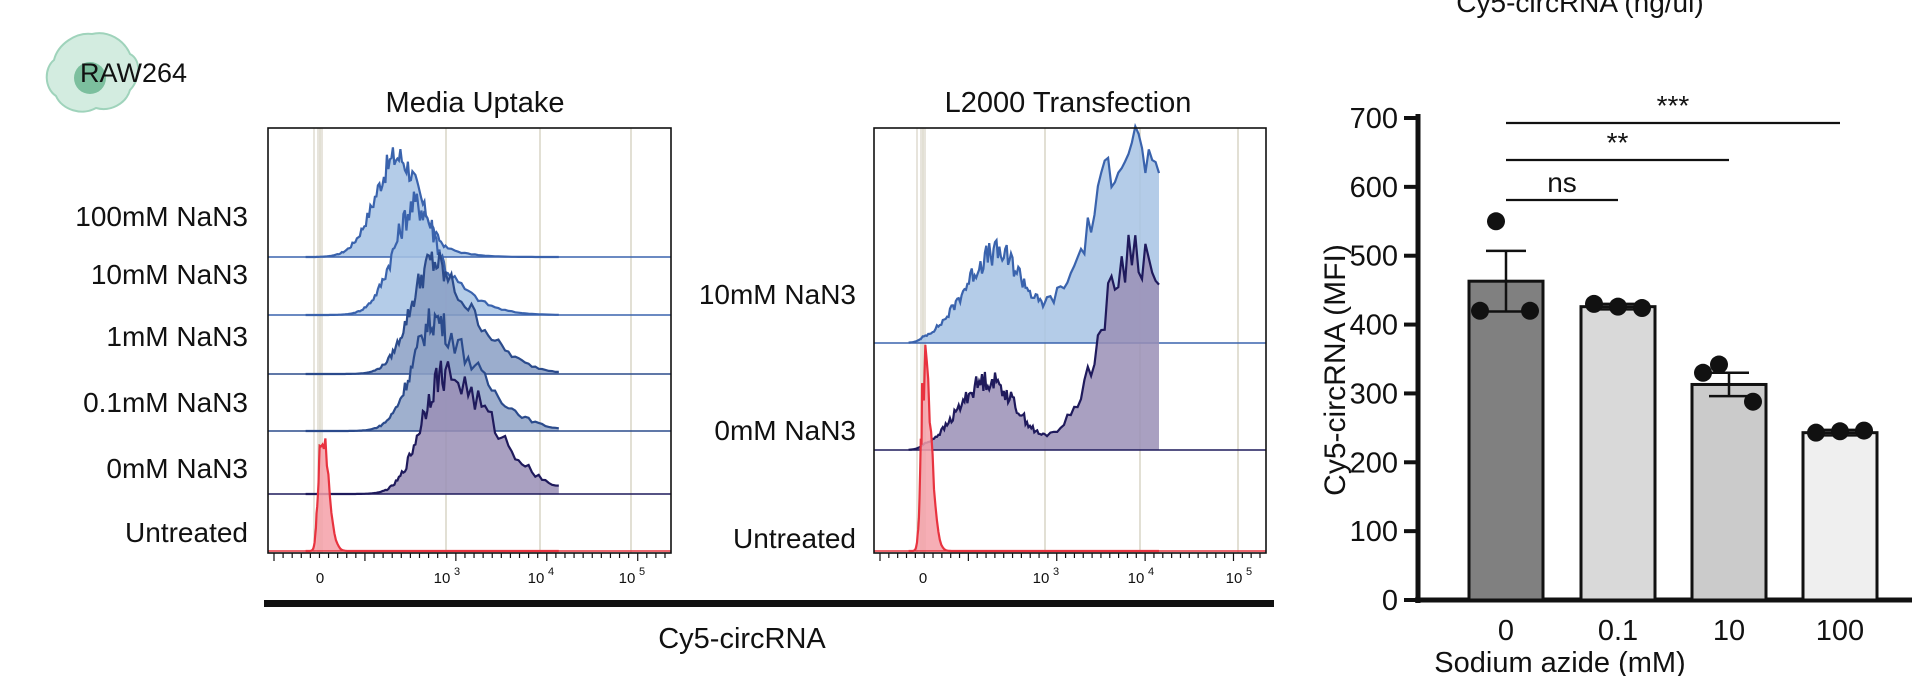  I want to click on cell-label: RAW264, so click(133, 73).